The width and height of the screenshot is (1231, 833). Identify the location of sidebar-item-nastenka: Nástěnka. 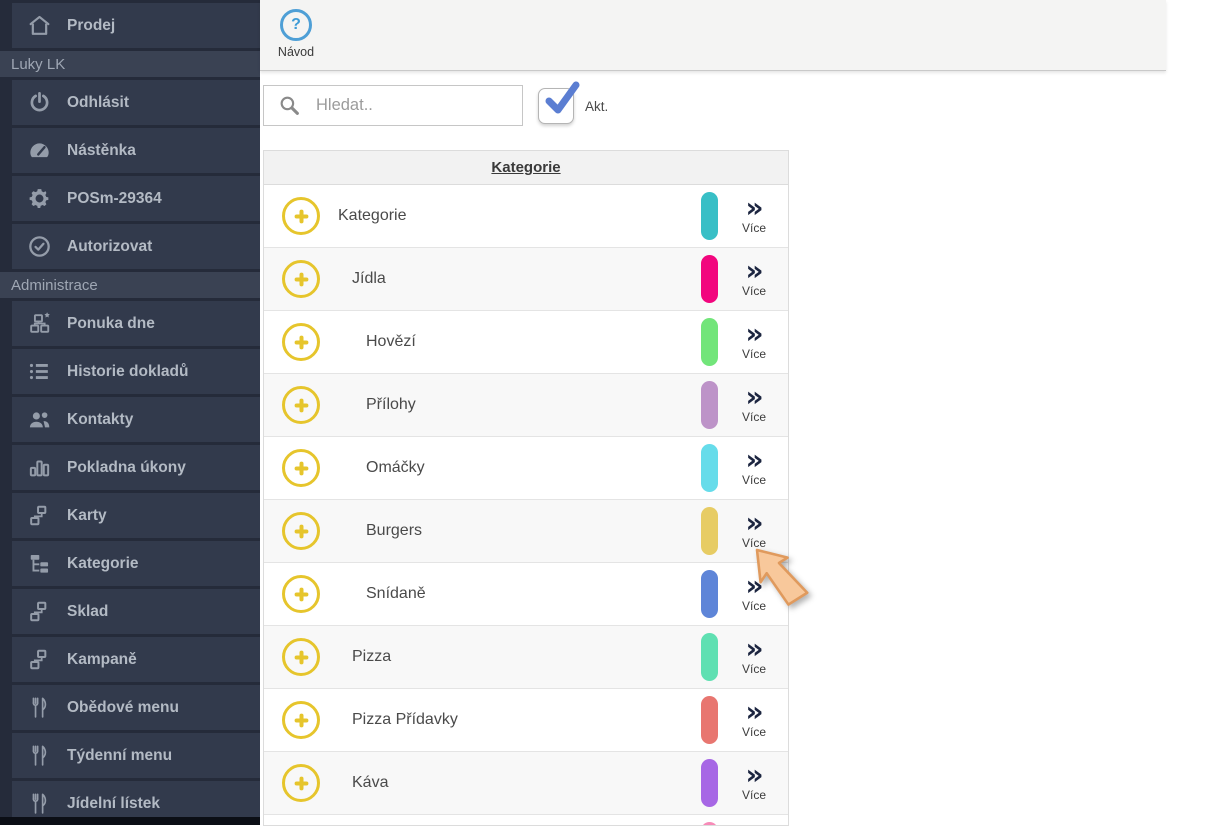
(136, 150).